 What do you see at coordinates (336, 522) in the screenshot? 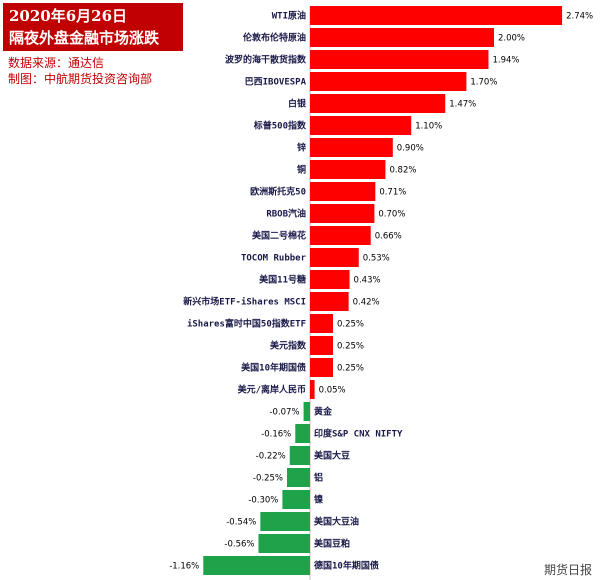
I see `category-label: 美国大豆油` at bounding box center [336, 522].